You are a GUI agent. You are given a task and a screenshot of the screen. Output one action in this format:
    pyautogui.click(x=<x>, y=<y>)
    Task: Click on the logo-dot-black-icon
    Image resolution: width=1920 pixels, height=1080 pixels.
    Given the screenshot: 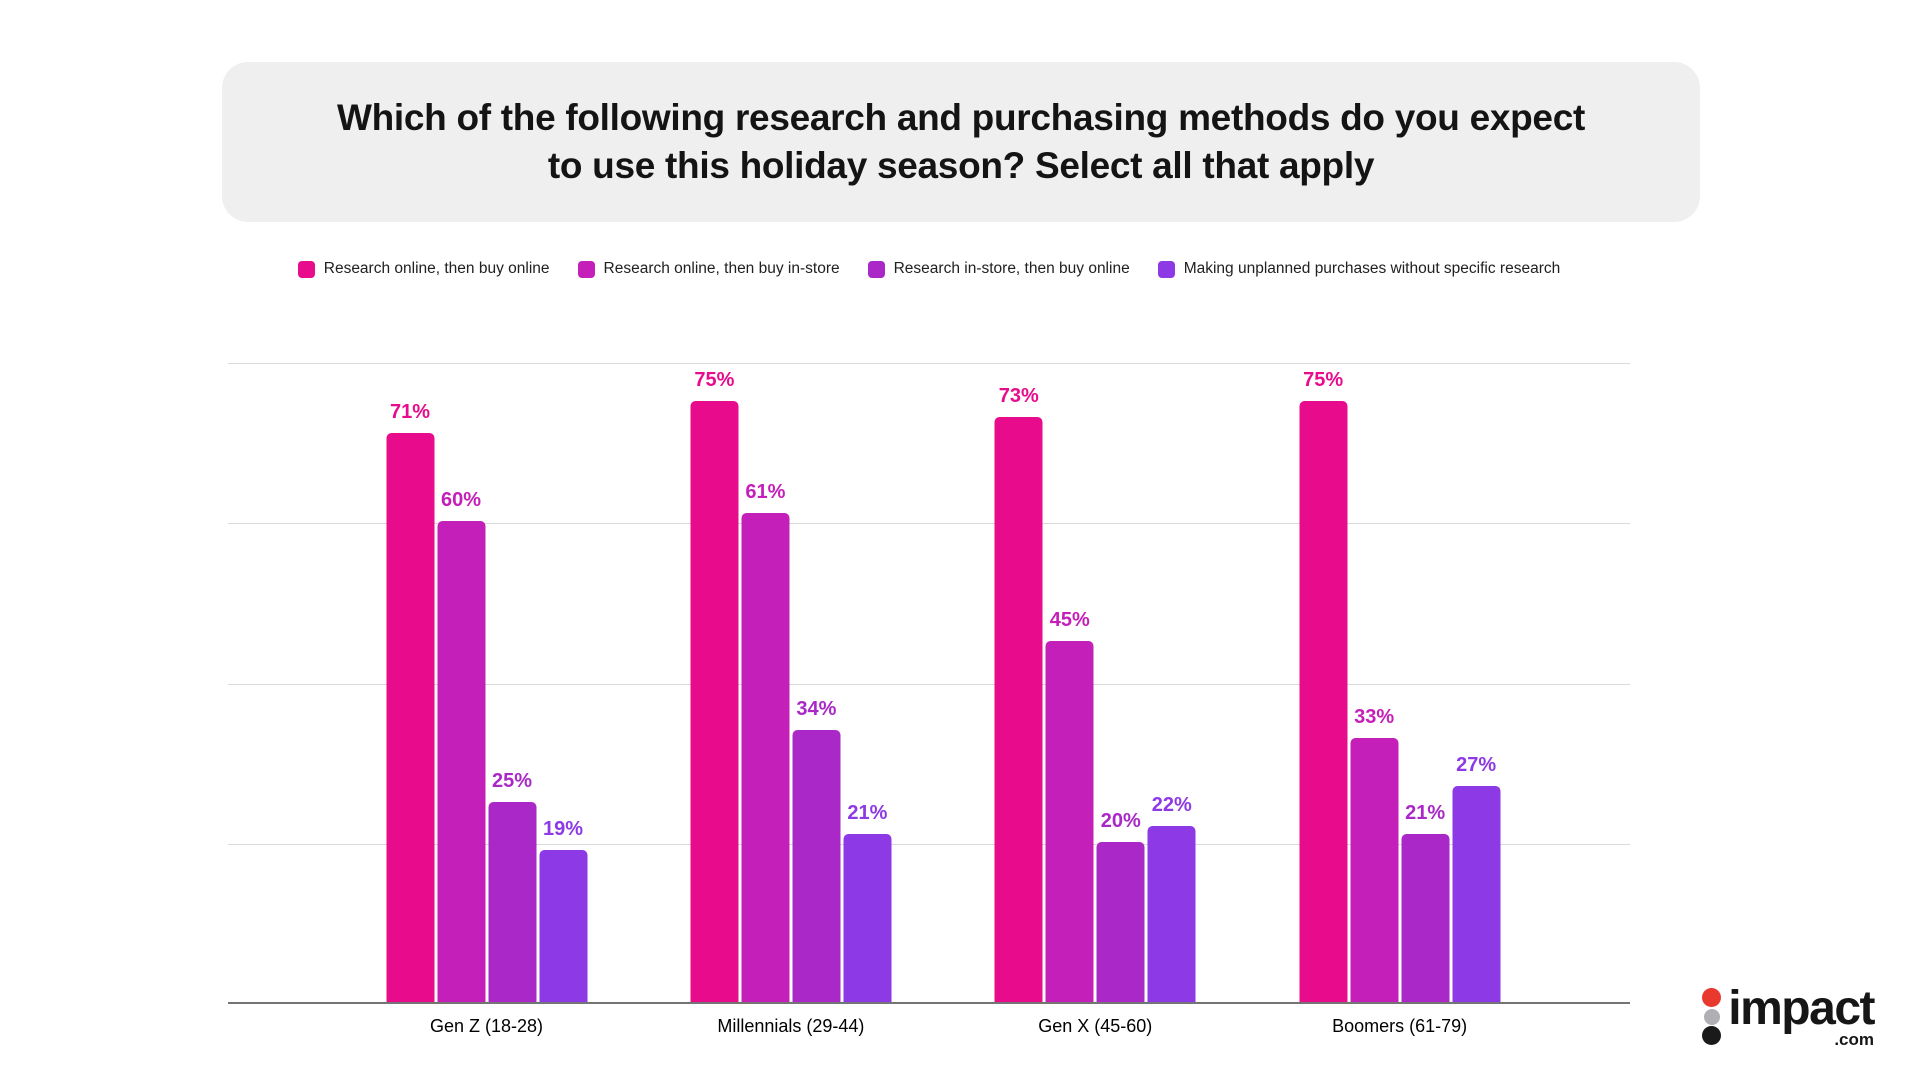 What is the action you would take?
    pyautogui.click(x=1712, y=1035)
    